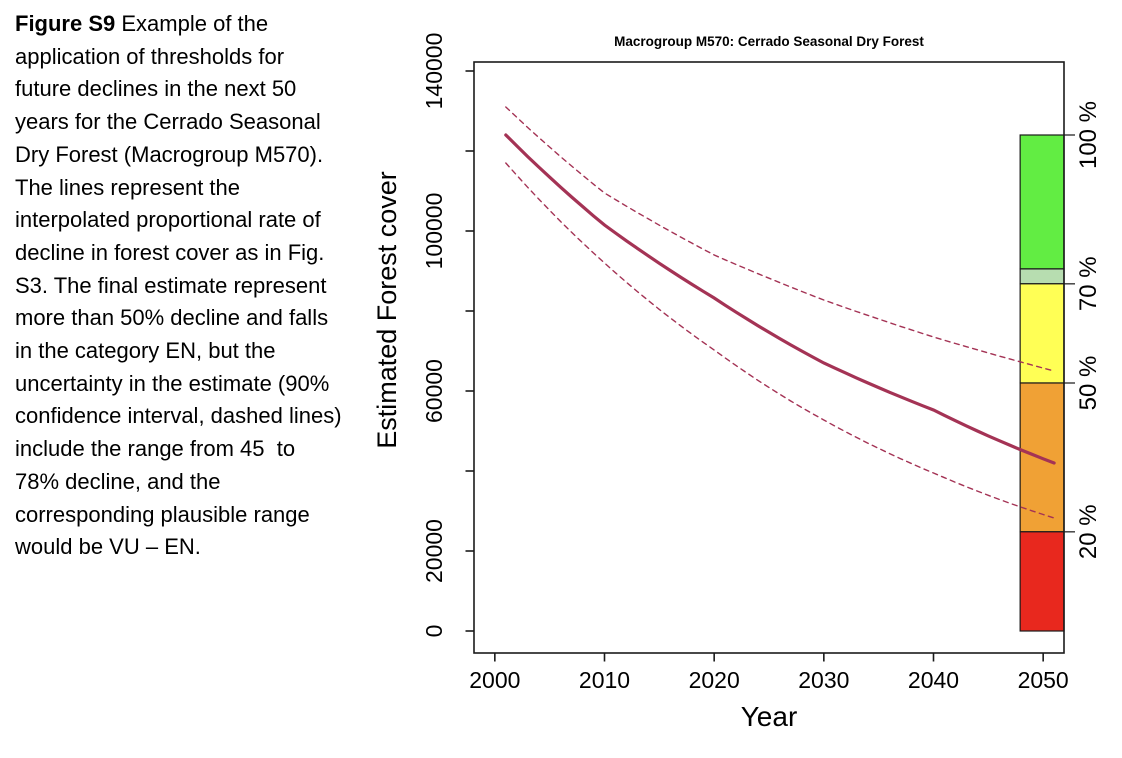 Image resolution: width=1122 pixels, height=758 pixels. Describe the element at coordinates (1042, 333) in the screenshot. I see `threshold-segment-yellow` at that location.